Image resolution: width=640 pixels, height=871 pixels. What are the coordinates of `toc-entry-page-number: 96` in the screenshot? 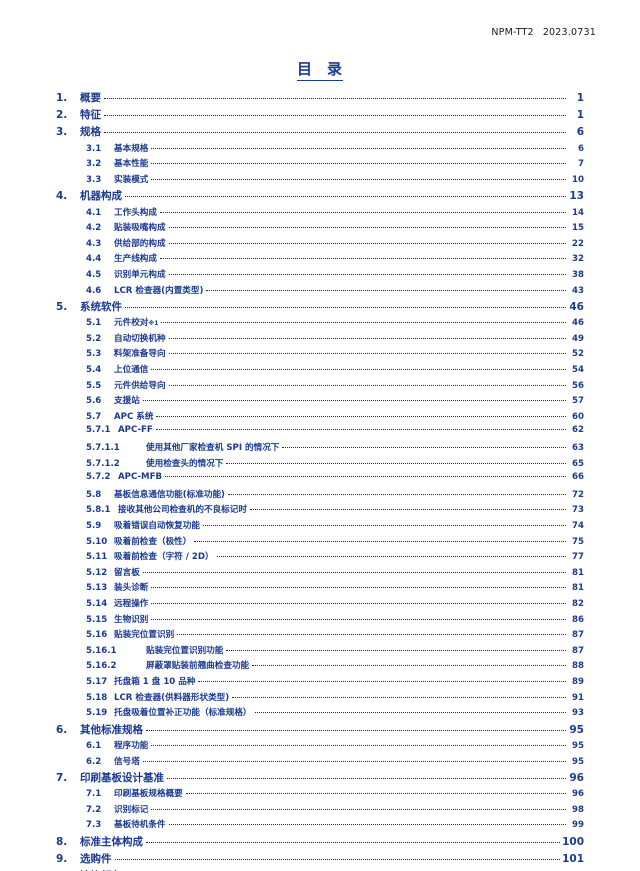 It's located at (576, 778).